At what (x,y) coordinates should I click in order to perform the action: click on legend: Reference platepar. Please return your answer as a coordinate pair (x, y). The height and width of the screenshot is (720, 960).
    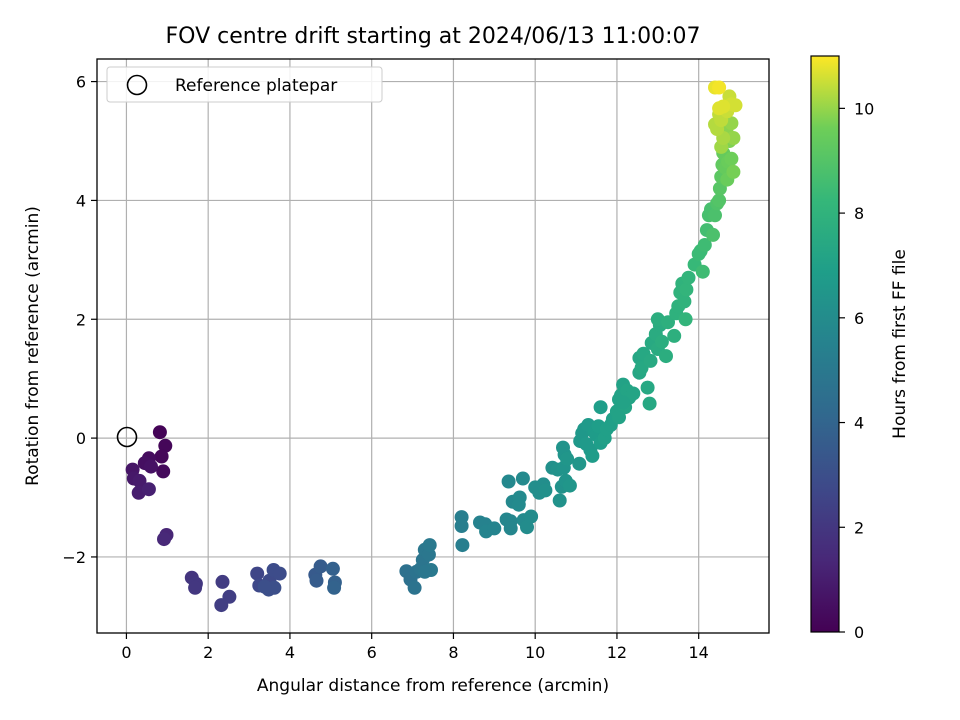
    Looking at the image, I should click on (244, 84).